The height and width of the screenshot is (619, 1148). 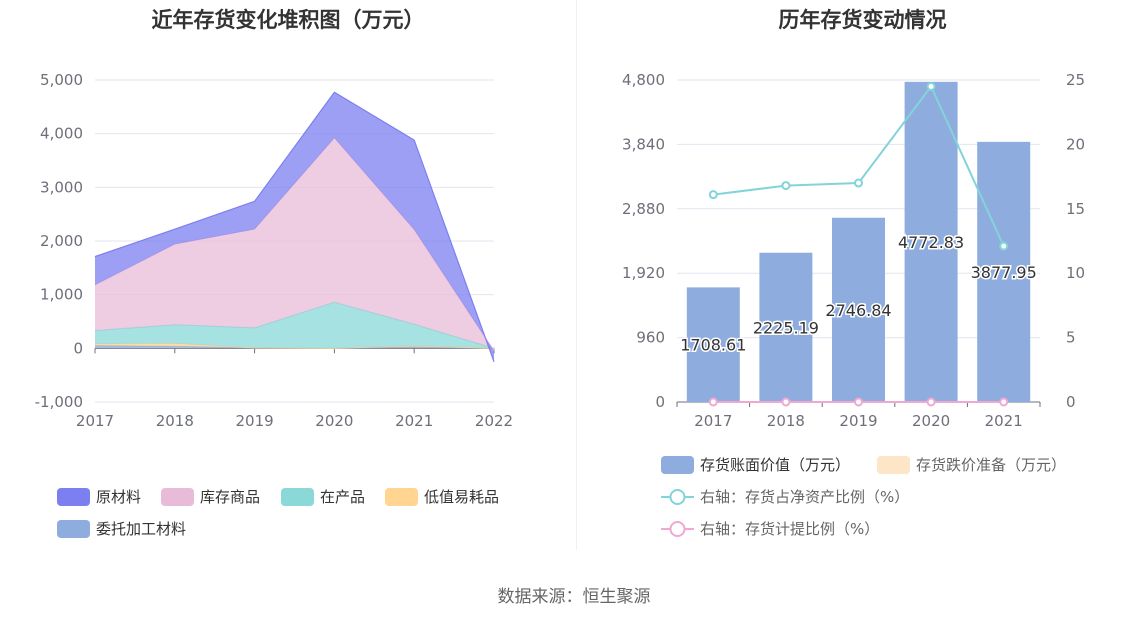 I want to click on y-tick-label: 2,880, so click(x=643, y=209).